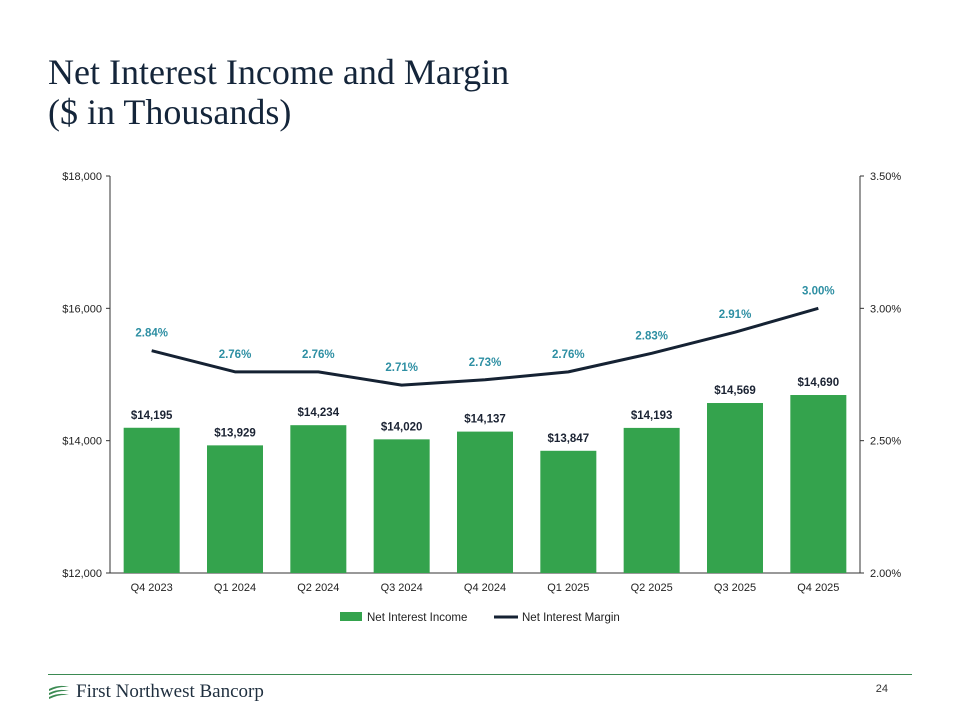 The height and width of the screenshot is (720, 960). What do you see at coordinates (485, 346) in the screenshot?
I see `margin-line` at bounding box center [485, 346].